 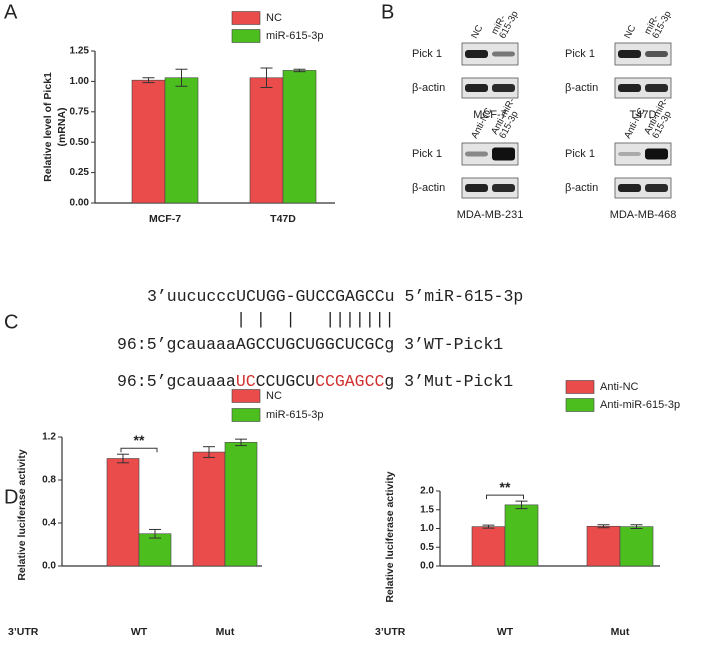 I want to click on y-tick-label: 0.5, so click(x=427, y=547).